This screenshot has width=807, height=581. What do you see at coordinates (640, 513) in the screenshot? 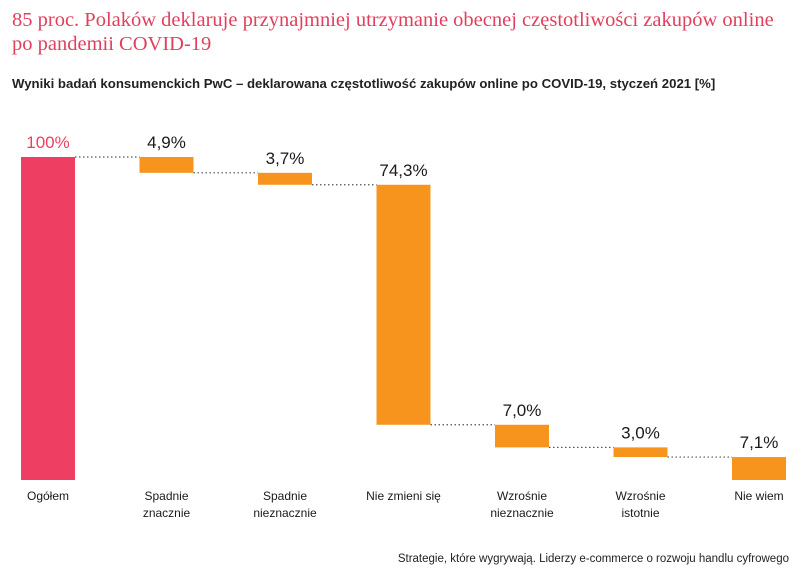
I see `category-label: istotnie` at bounding box center [640, 513].